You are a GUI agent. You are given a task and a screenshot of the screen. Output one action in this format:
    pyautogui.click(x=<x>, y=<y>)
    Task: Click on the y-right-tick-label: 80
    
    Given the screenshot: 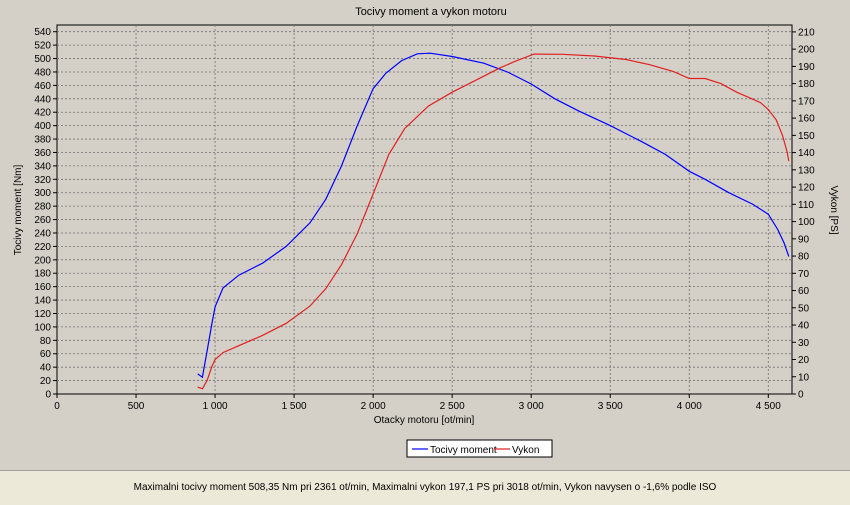 What is the action you would take?
    pyautogui.click(x=804, y=257)
    